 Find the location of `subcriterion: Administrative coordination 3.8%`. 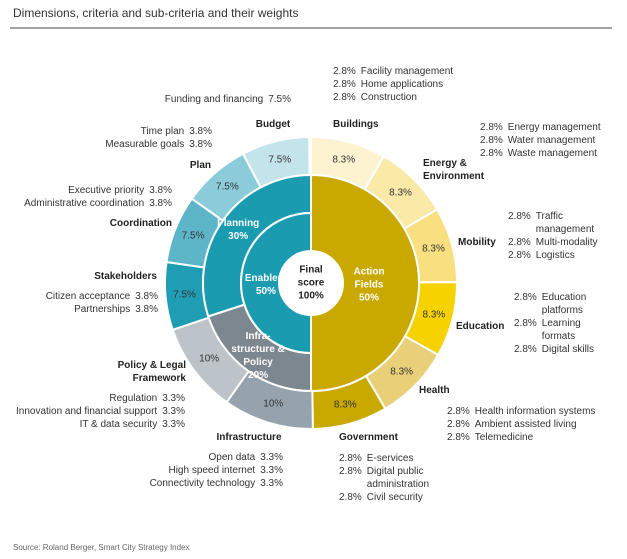

subcriterion: Administrative coordination 3.8% is located at coordinates (98, 203).